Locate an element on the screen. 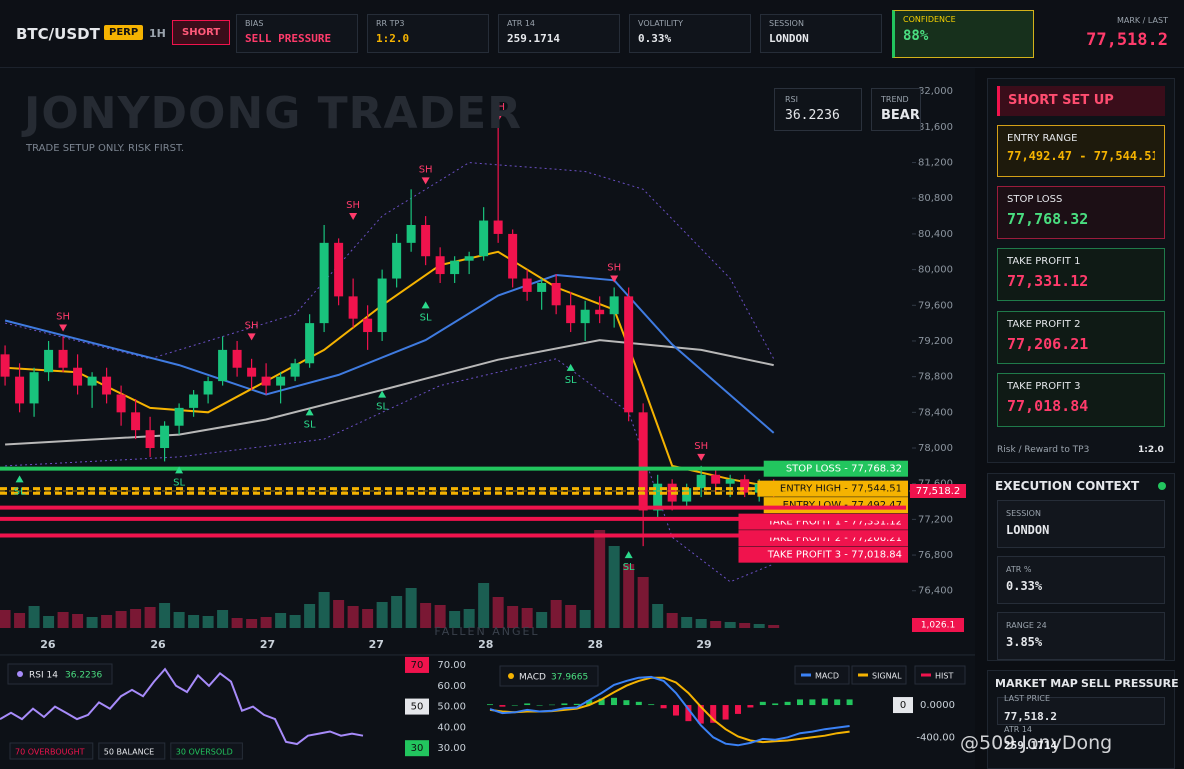 Image resolution: width=1184 pixels, height=769 pixels. rsi-level-tag-bg is located at coordinates (417, 706).